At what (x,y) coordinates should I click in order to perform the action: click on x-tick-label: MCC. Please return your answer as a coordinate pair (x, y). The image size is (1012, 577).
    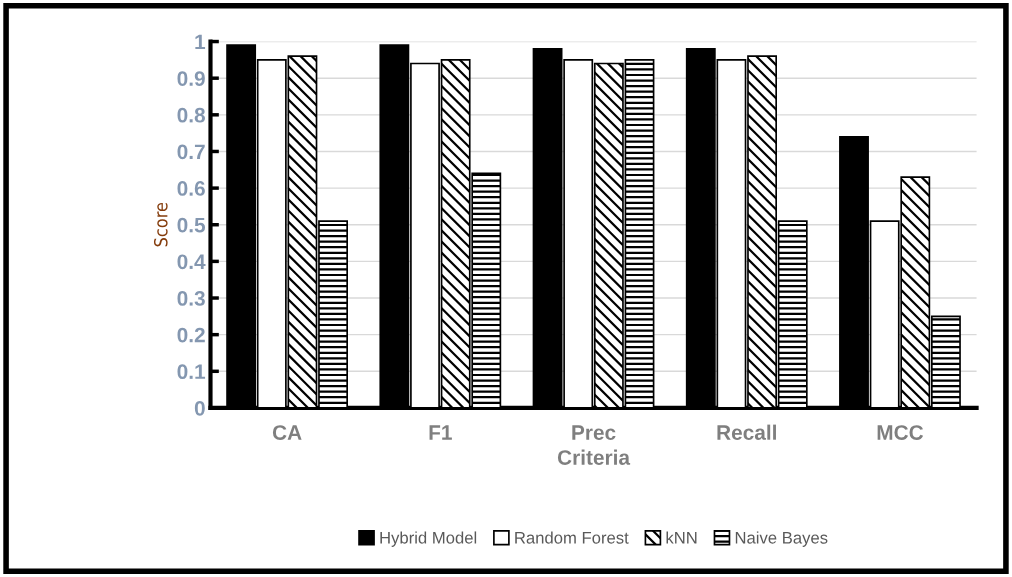
    Looking at the image, I should click on (900, 432).